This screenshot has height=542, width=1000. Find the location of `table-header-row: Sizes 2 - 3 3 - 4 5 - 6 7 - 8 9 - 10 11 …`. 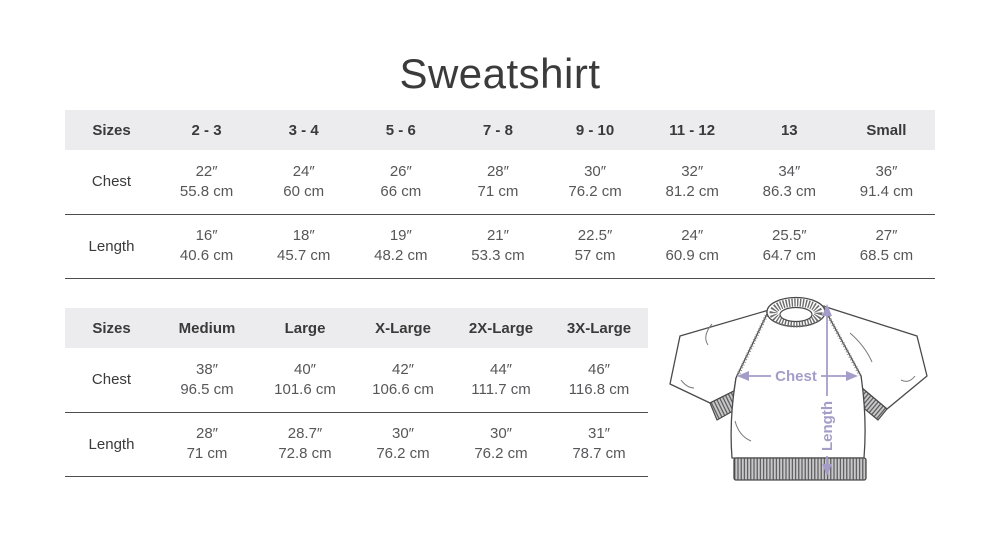

table-header-row: Sizes 2 - 3 3 - 4 5 - 6 7 - 8 9 - 10 11 … is located at coordinates (500, 130).